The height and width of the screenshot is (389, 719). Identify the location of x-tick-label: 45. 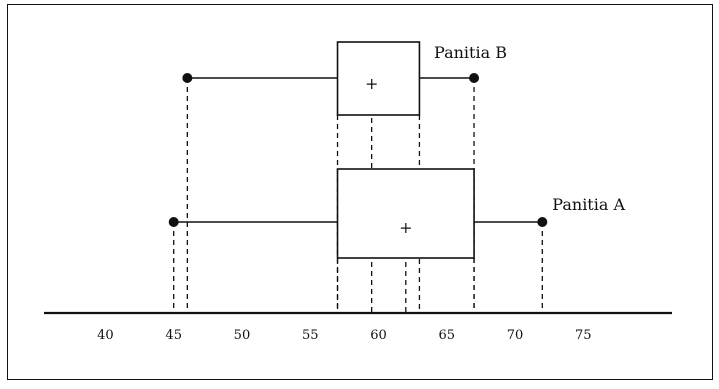
(173, 335).